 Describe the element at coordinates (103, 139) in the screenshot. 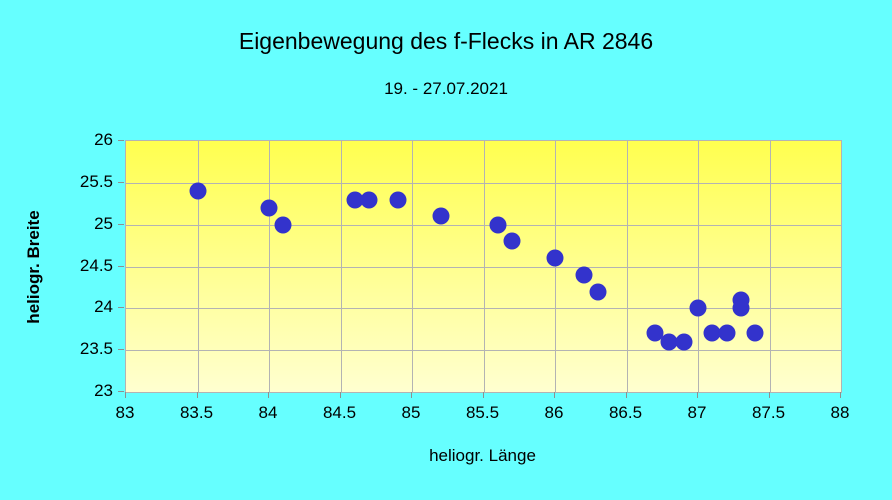

I see `y-tick-label: 26` at that location.